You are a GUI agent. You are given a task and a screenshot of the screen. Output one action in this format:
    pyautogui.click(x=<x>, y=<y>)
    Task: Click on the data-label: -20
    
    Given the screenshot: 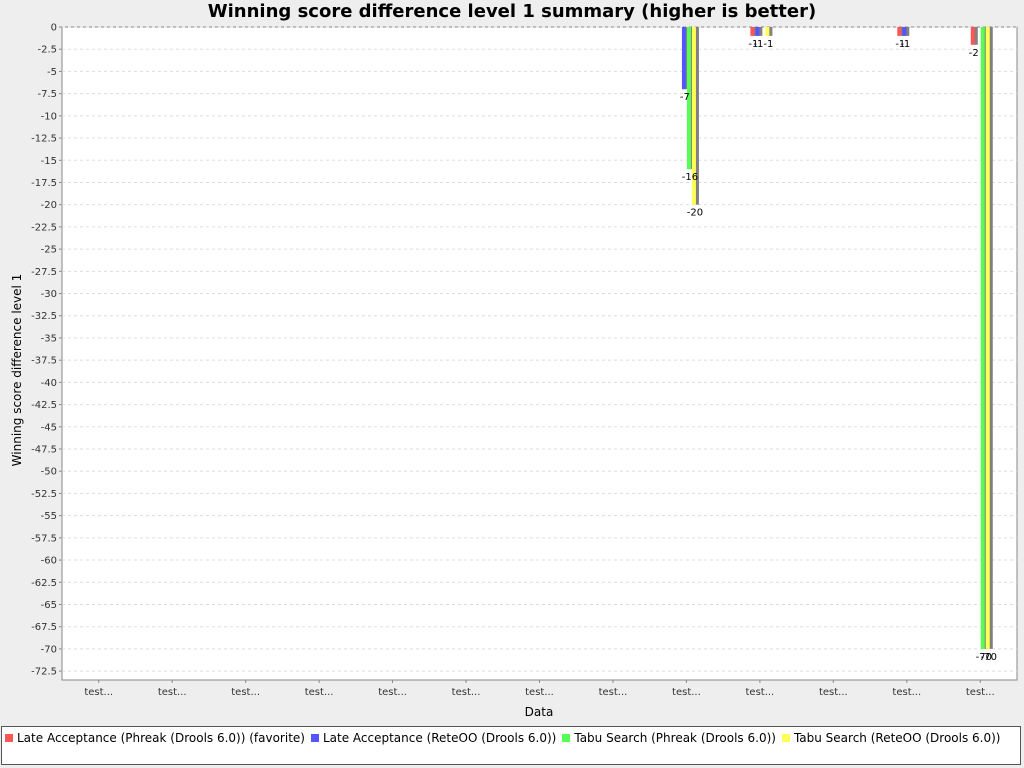 What is the action you would take?
    pyautogui.click(x=695, y=213)
    